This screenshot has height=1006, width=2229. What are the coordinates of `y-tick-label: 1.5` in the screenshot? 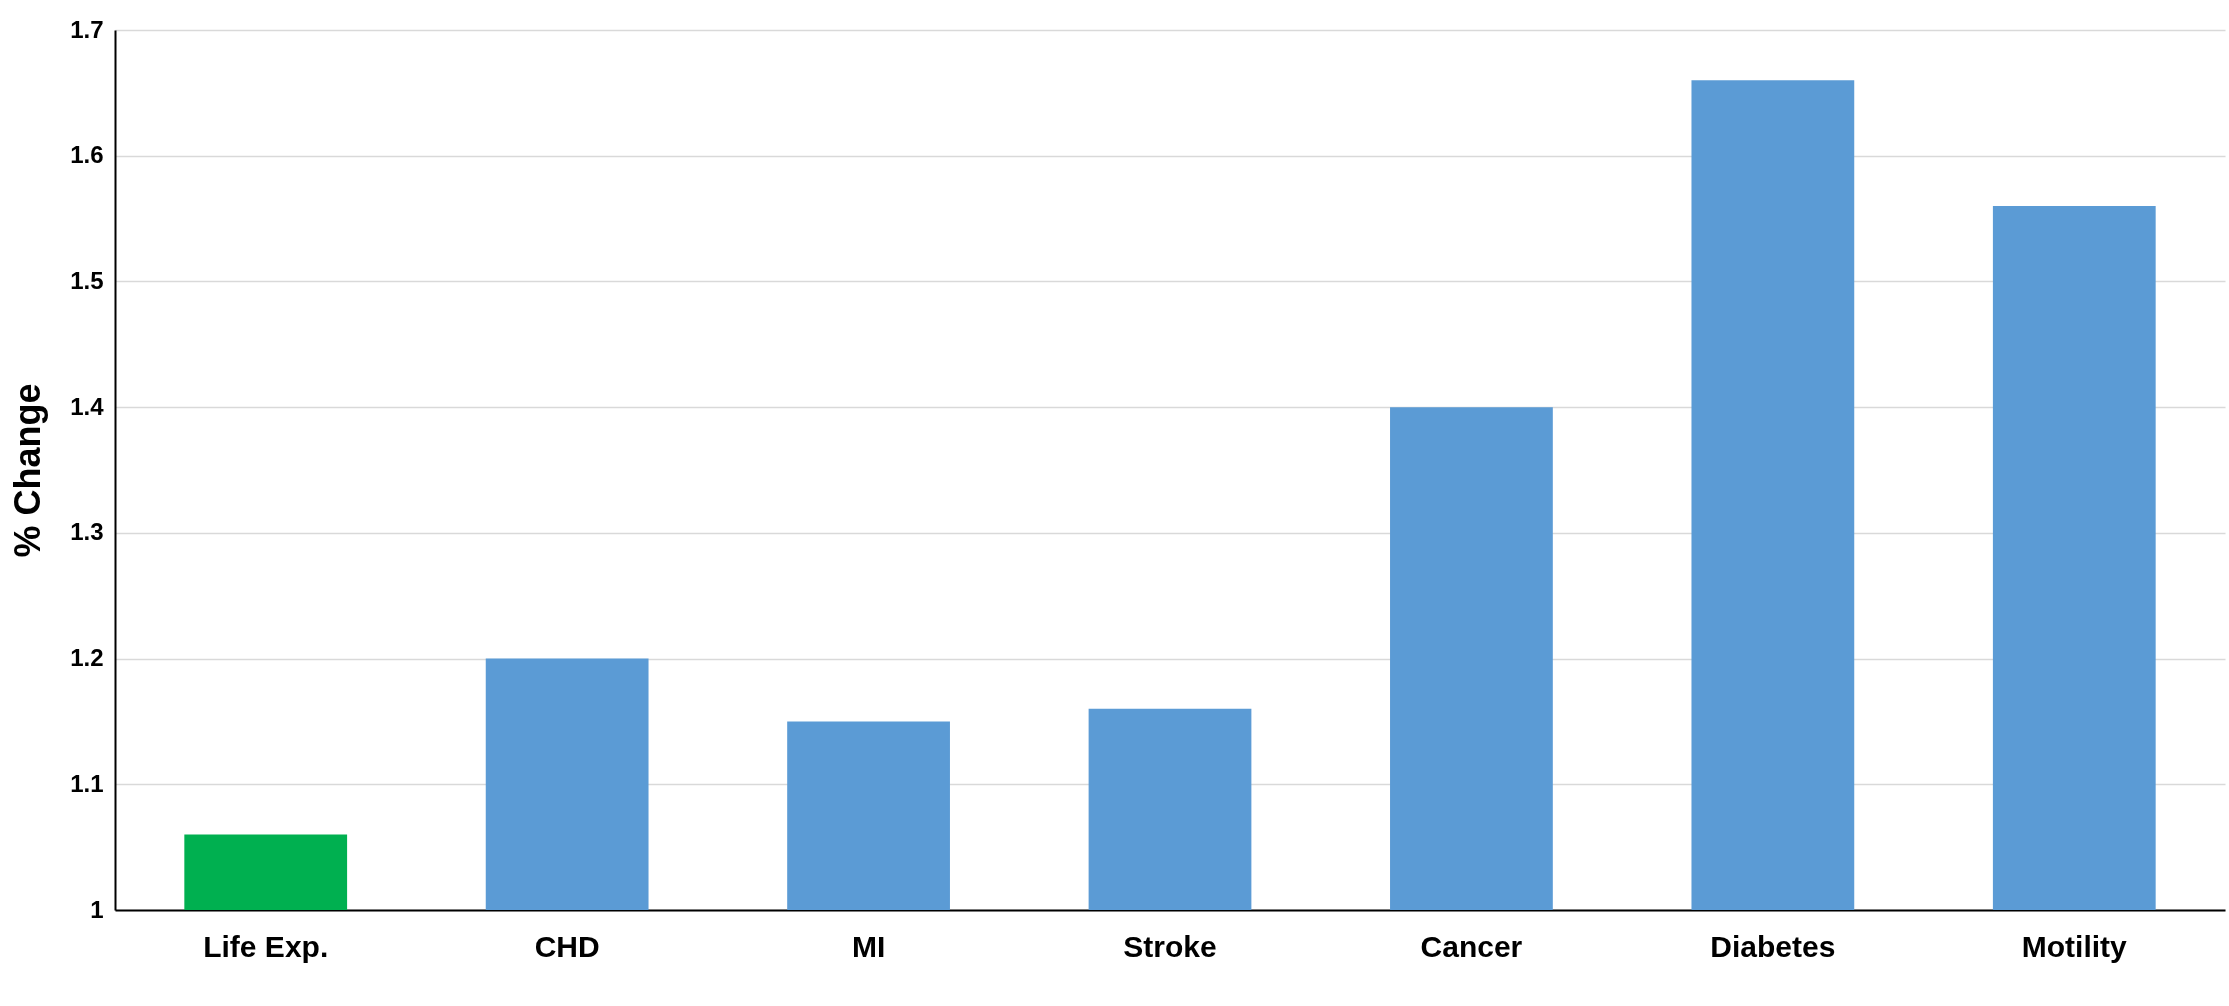 It's located at (87, 280).